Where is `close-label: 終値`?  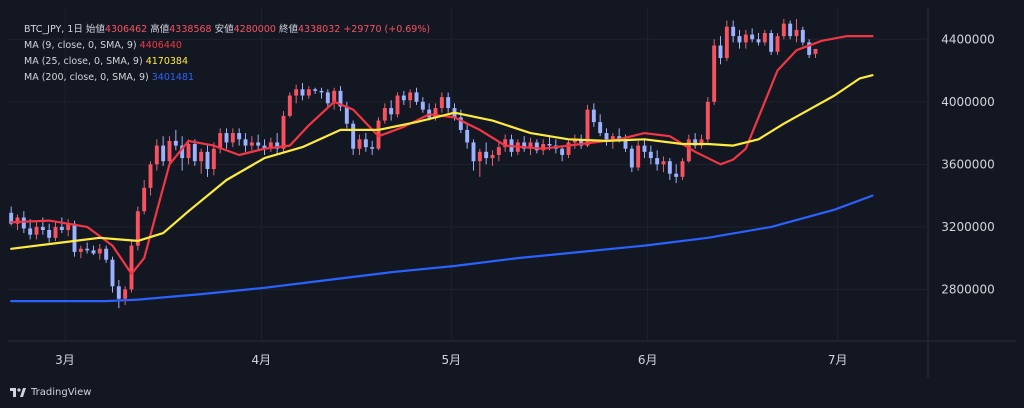 close-label: 終値 is located at coordinates (288, 29).